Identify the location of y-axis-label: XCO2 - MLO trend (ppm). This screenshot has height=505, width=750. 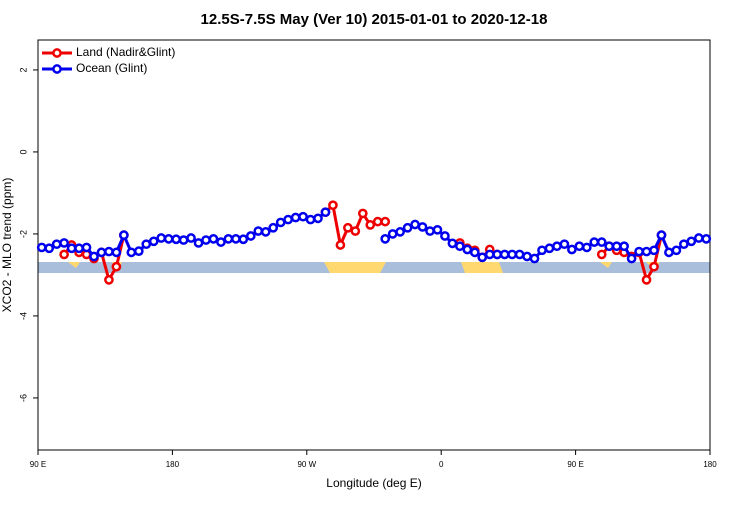
(7, 245).